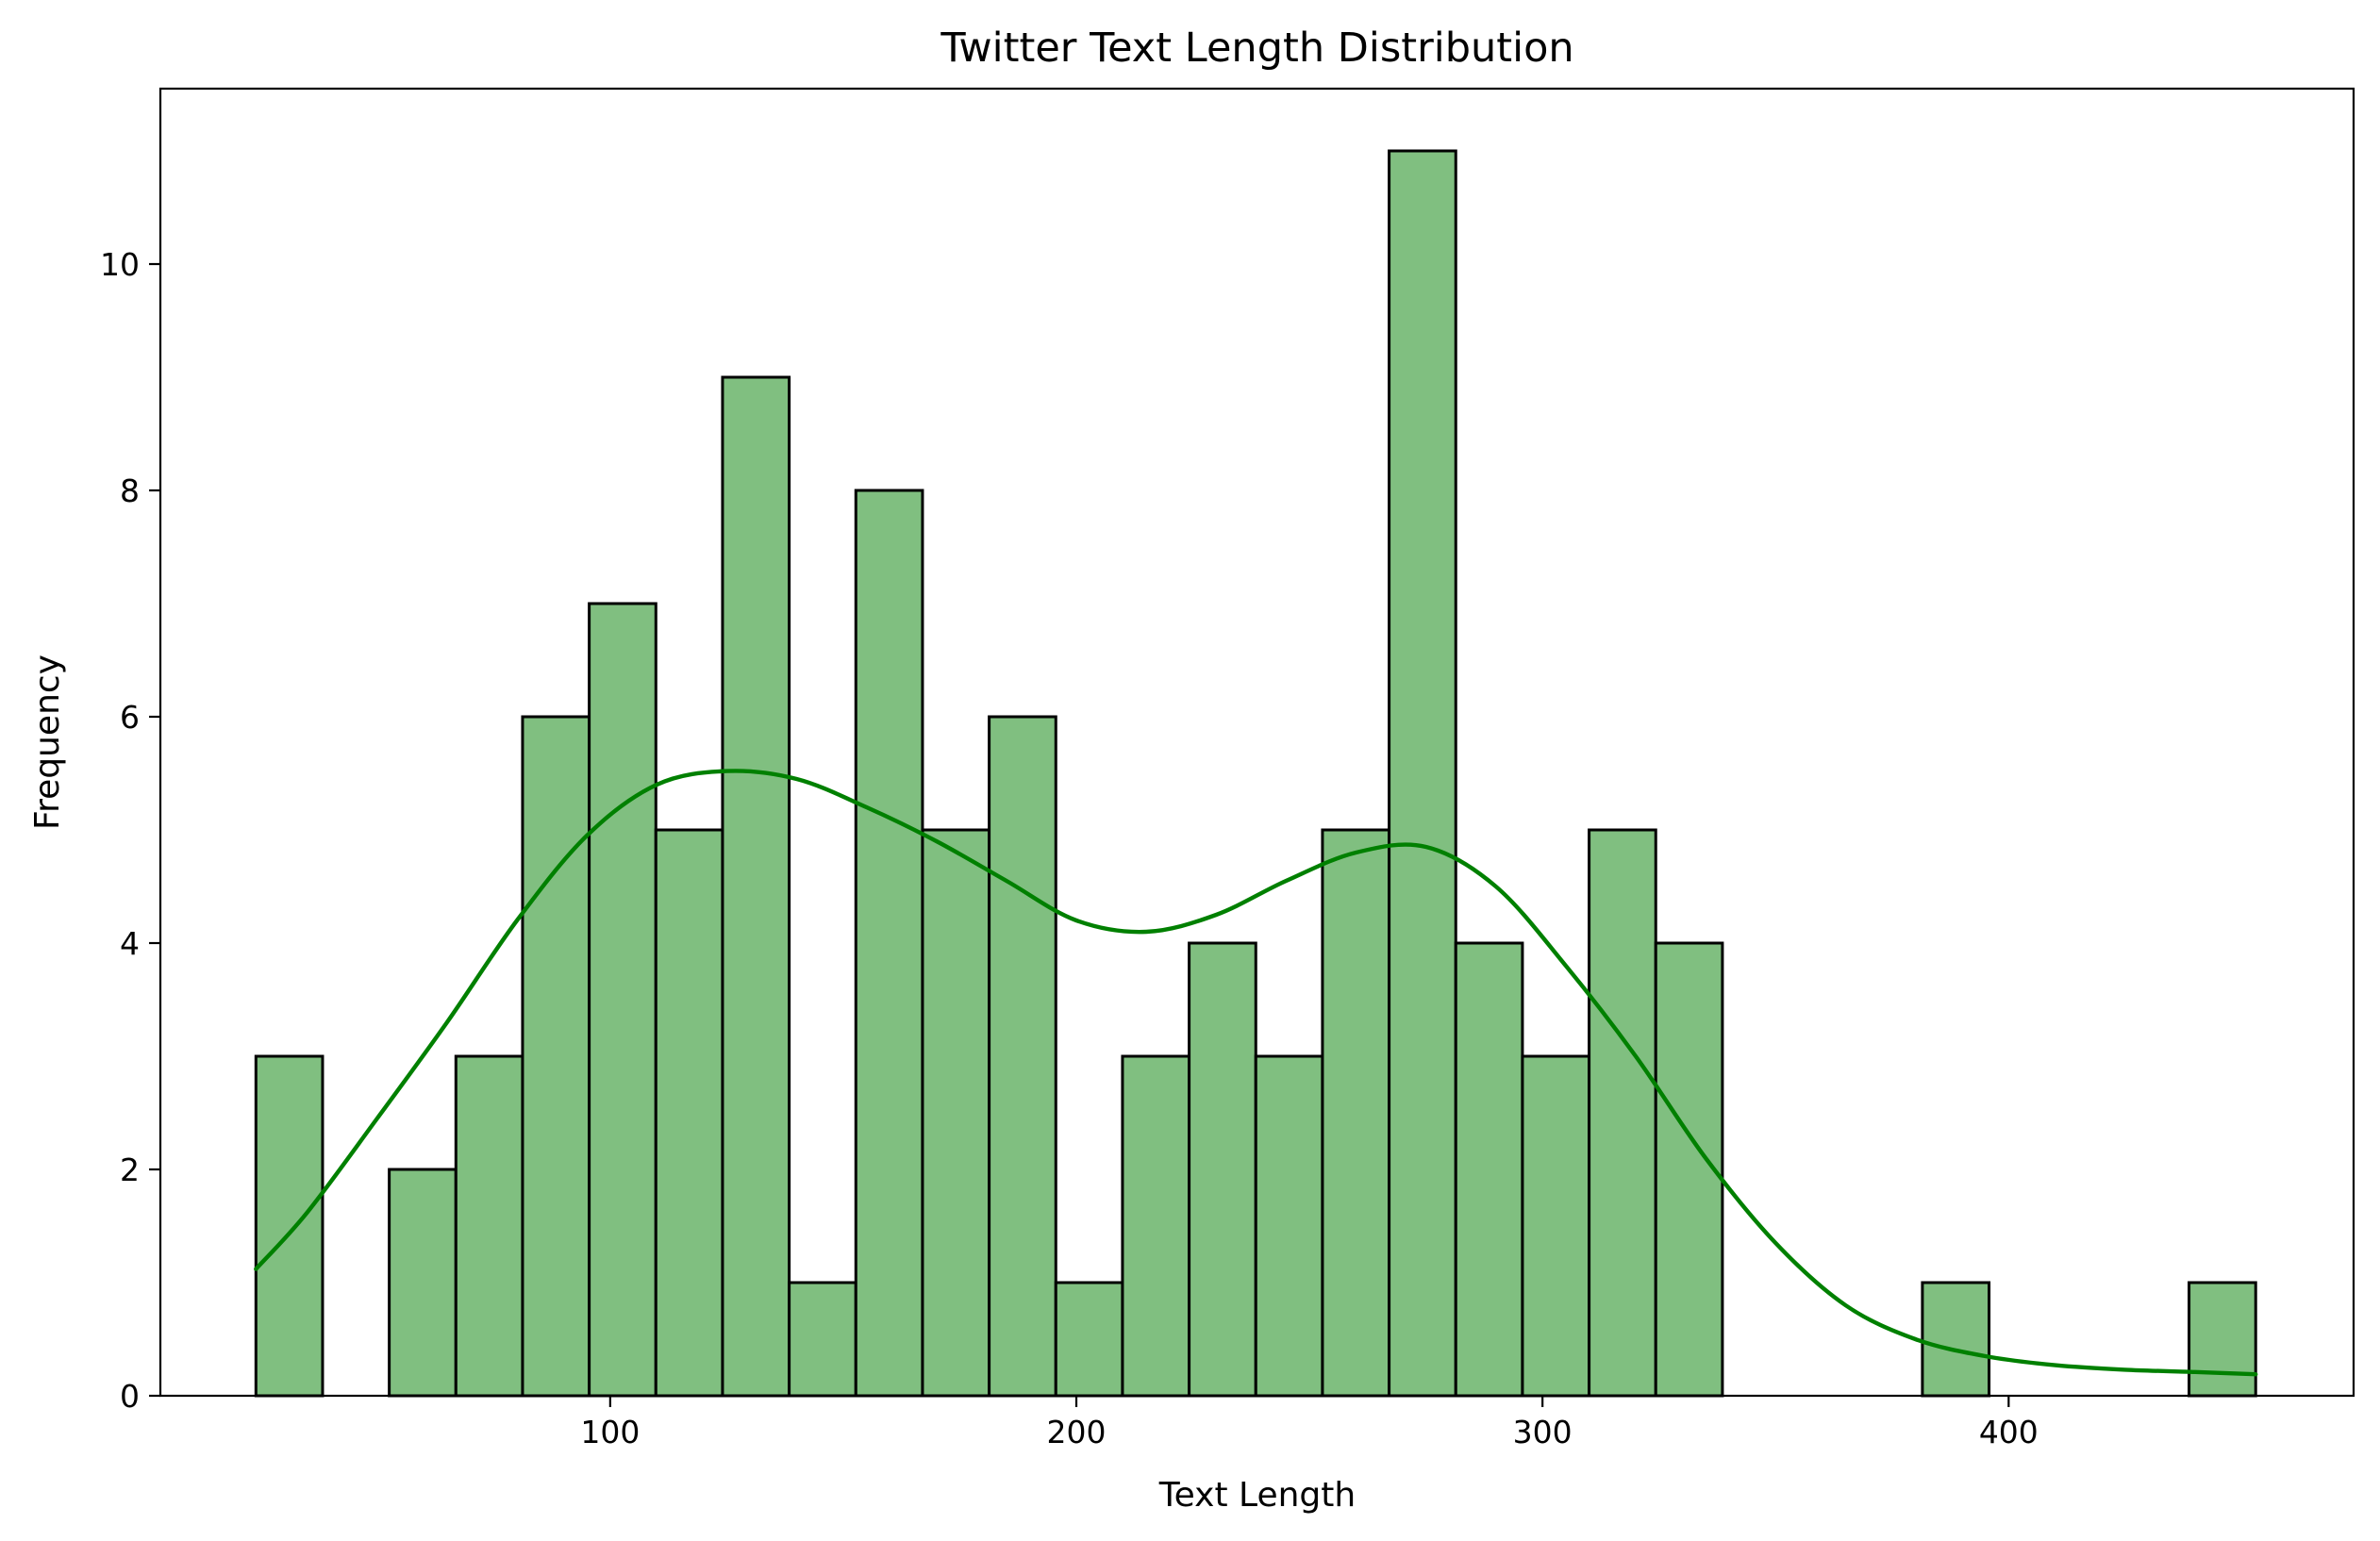 Image resolution: width=2380 pixels, height=1541 pixels. I want to click on y-tick-label: 4, so click(130, 943).